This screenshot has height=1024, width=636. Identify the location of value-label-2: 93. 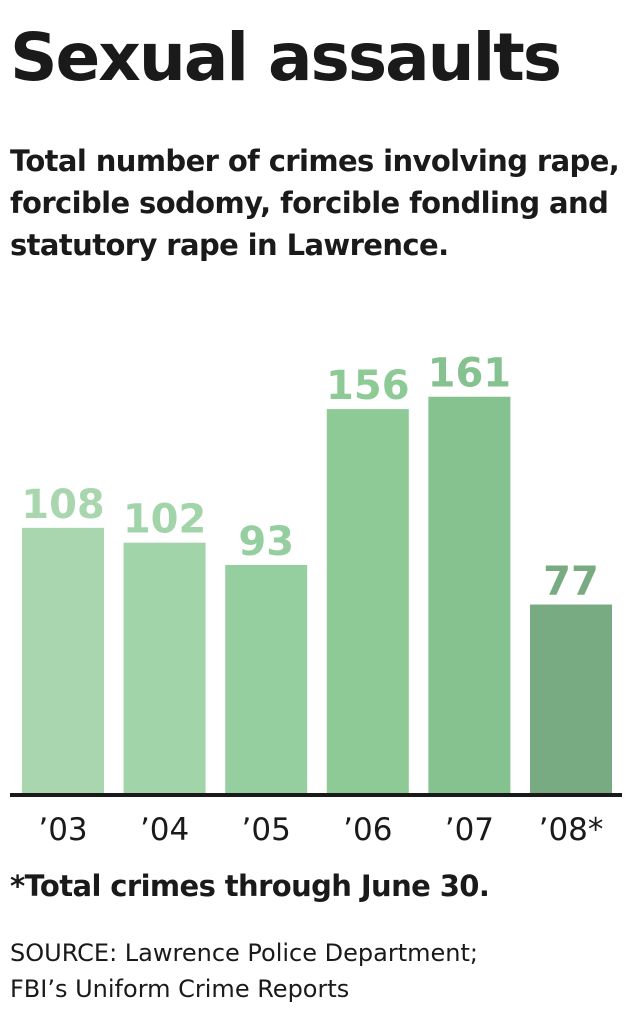
(266, 542).